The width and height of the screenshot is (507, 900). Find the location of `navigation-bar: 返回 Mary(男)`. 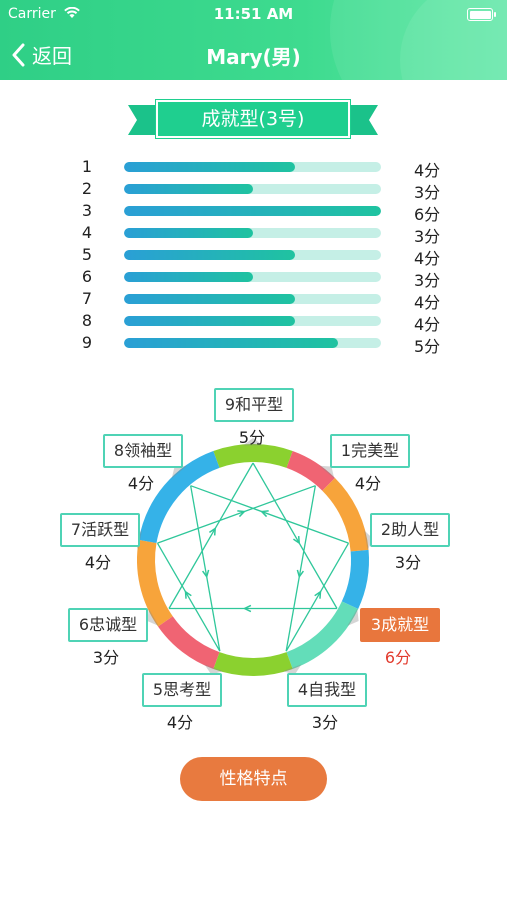

navigation-bar: 返回 Mary(男) is located at coordinates (253, 53).